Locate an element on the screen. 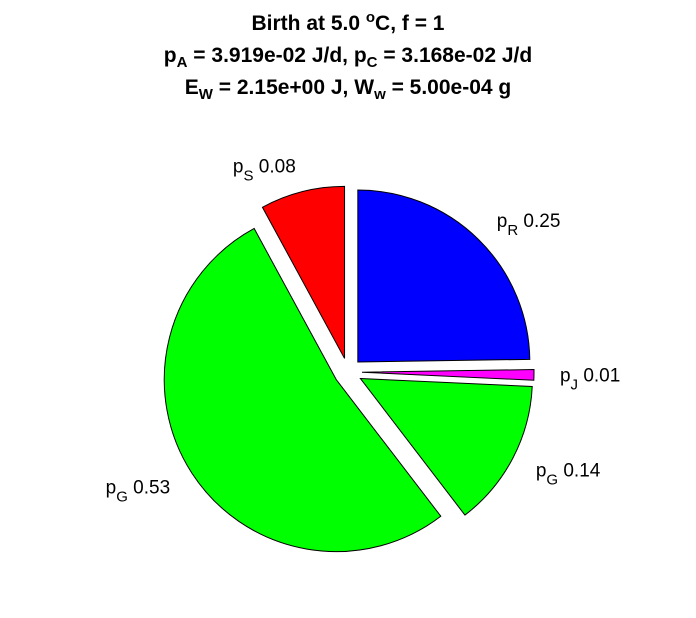 The width and height of the screenshot is (696, 618). pc-symbol: p is located at coordinates (360, 55).